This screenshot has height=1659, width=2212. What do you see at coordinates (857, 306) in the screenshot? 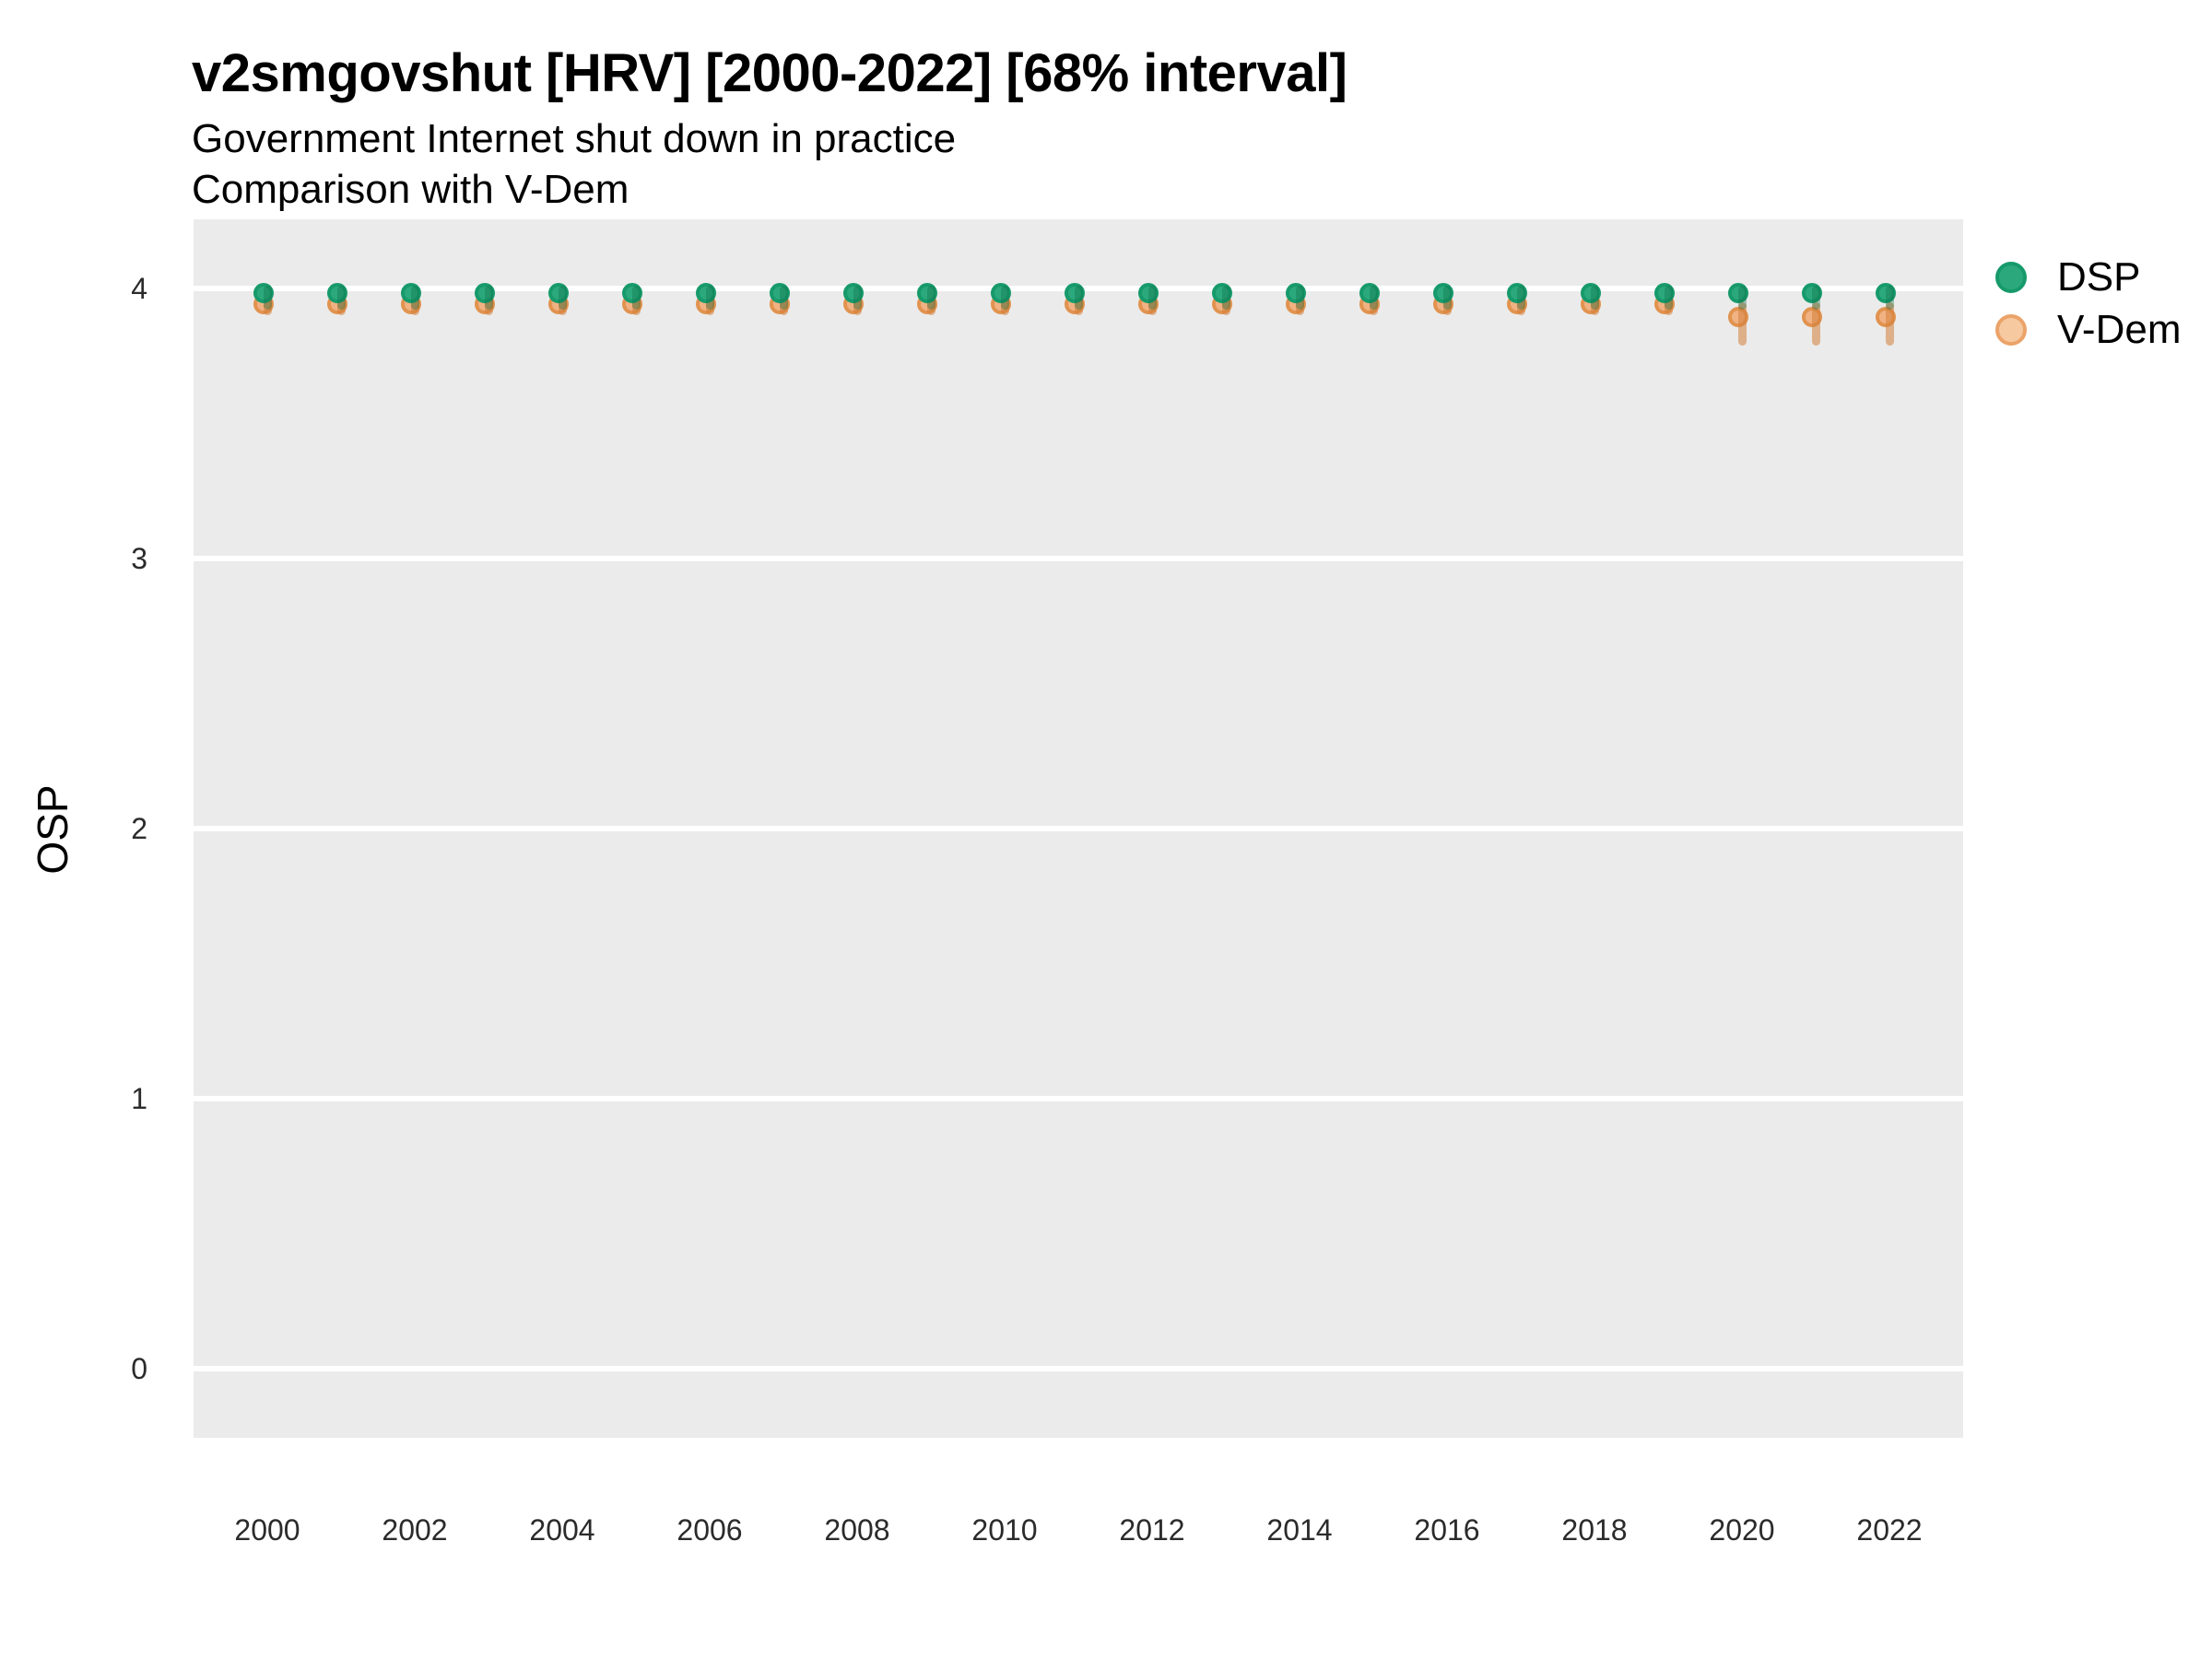
I see `vdem-interval-2008` at bounding box center [857, 306].